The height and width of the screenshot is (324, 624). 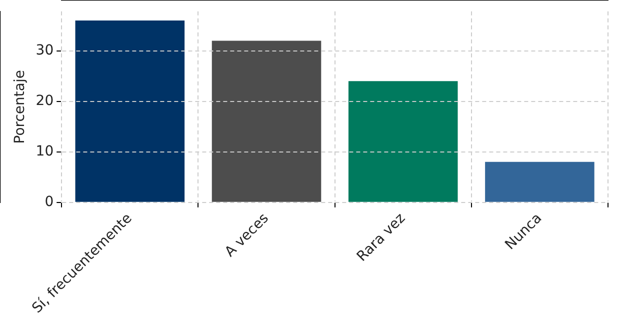 I want to click on y-tick-label: 20, so click(x=45, y=100).